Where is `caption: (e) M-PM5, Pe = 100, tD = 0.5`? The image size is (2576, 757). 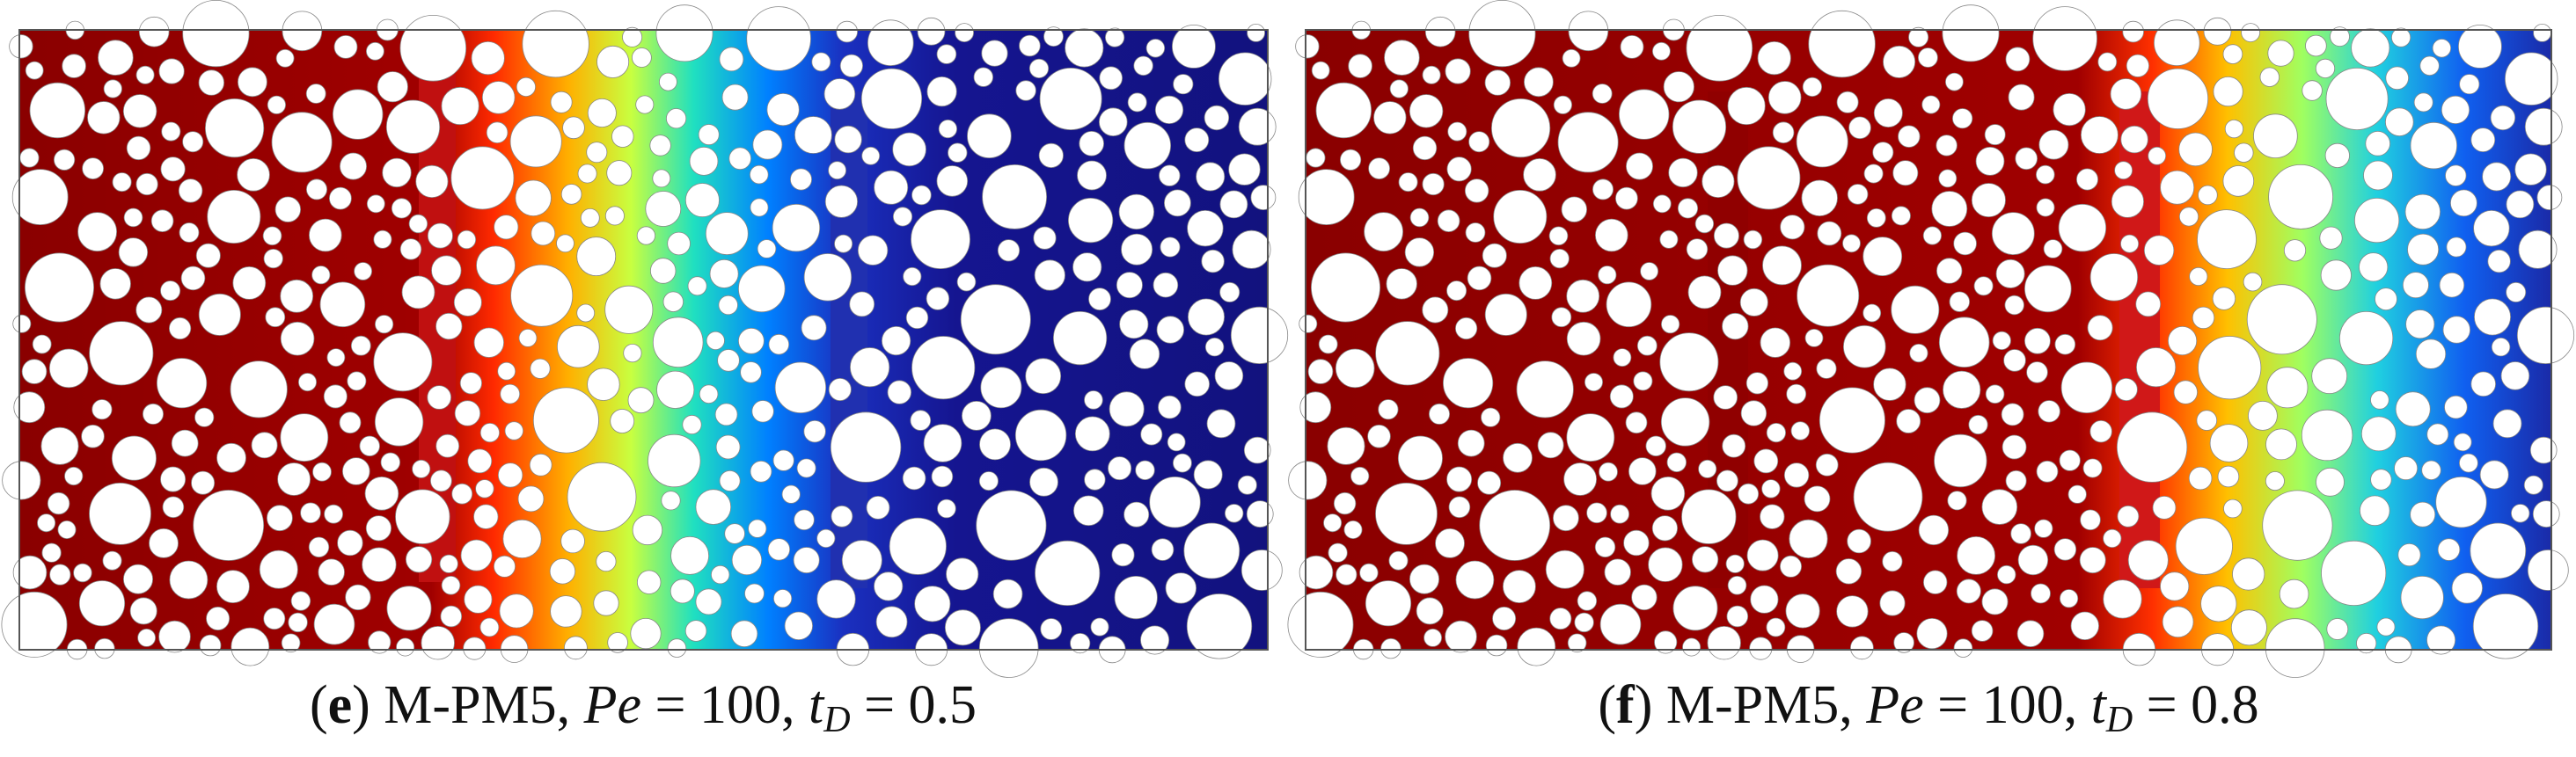
caption: (e) M-PM5, Pe = 100, tD = 0.5 is located at coordinates (643, 707).